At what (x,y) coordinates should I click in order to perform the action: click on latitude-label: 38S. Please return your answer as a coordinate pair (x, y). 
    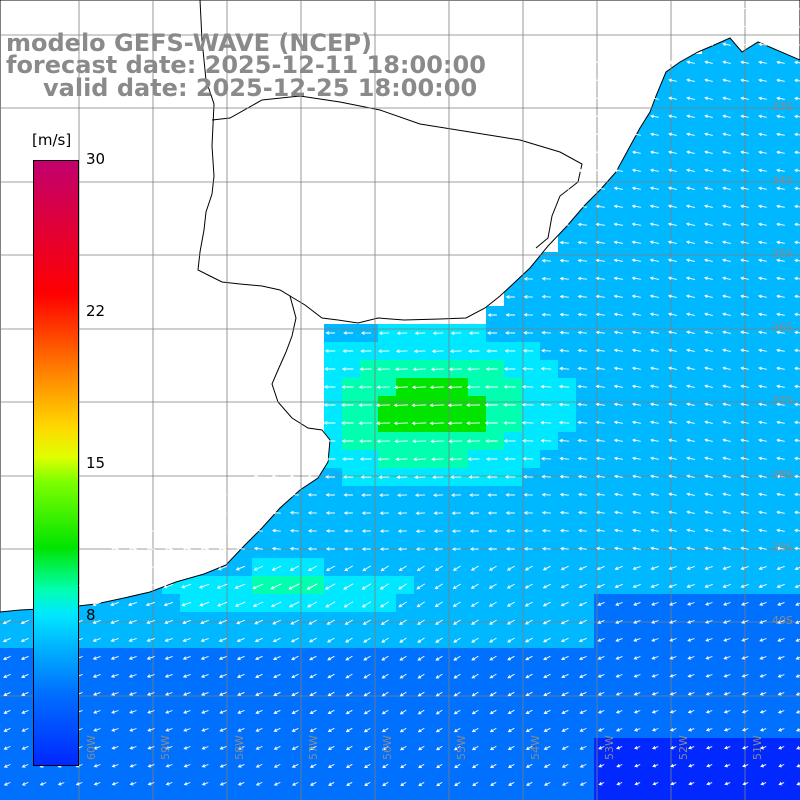
    Looking at the image, I should click on (782, 474).